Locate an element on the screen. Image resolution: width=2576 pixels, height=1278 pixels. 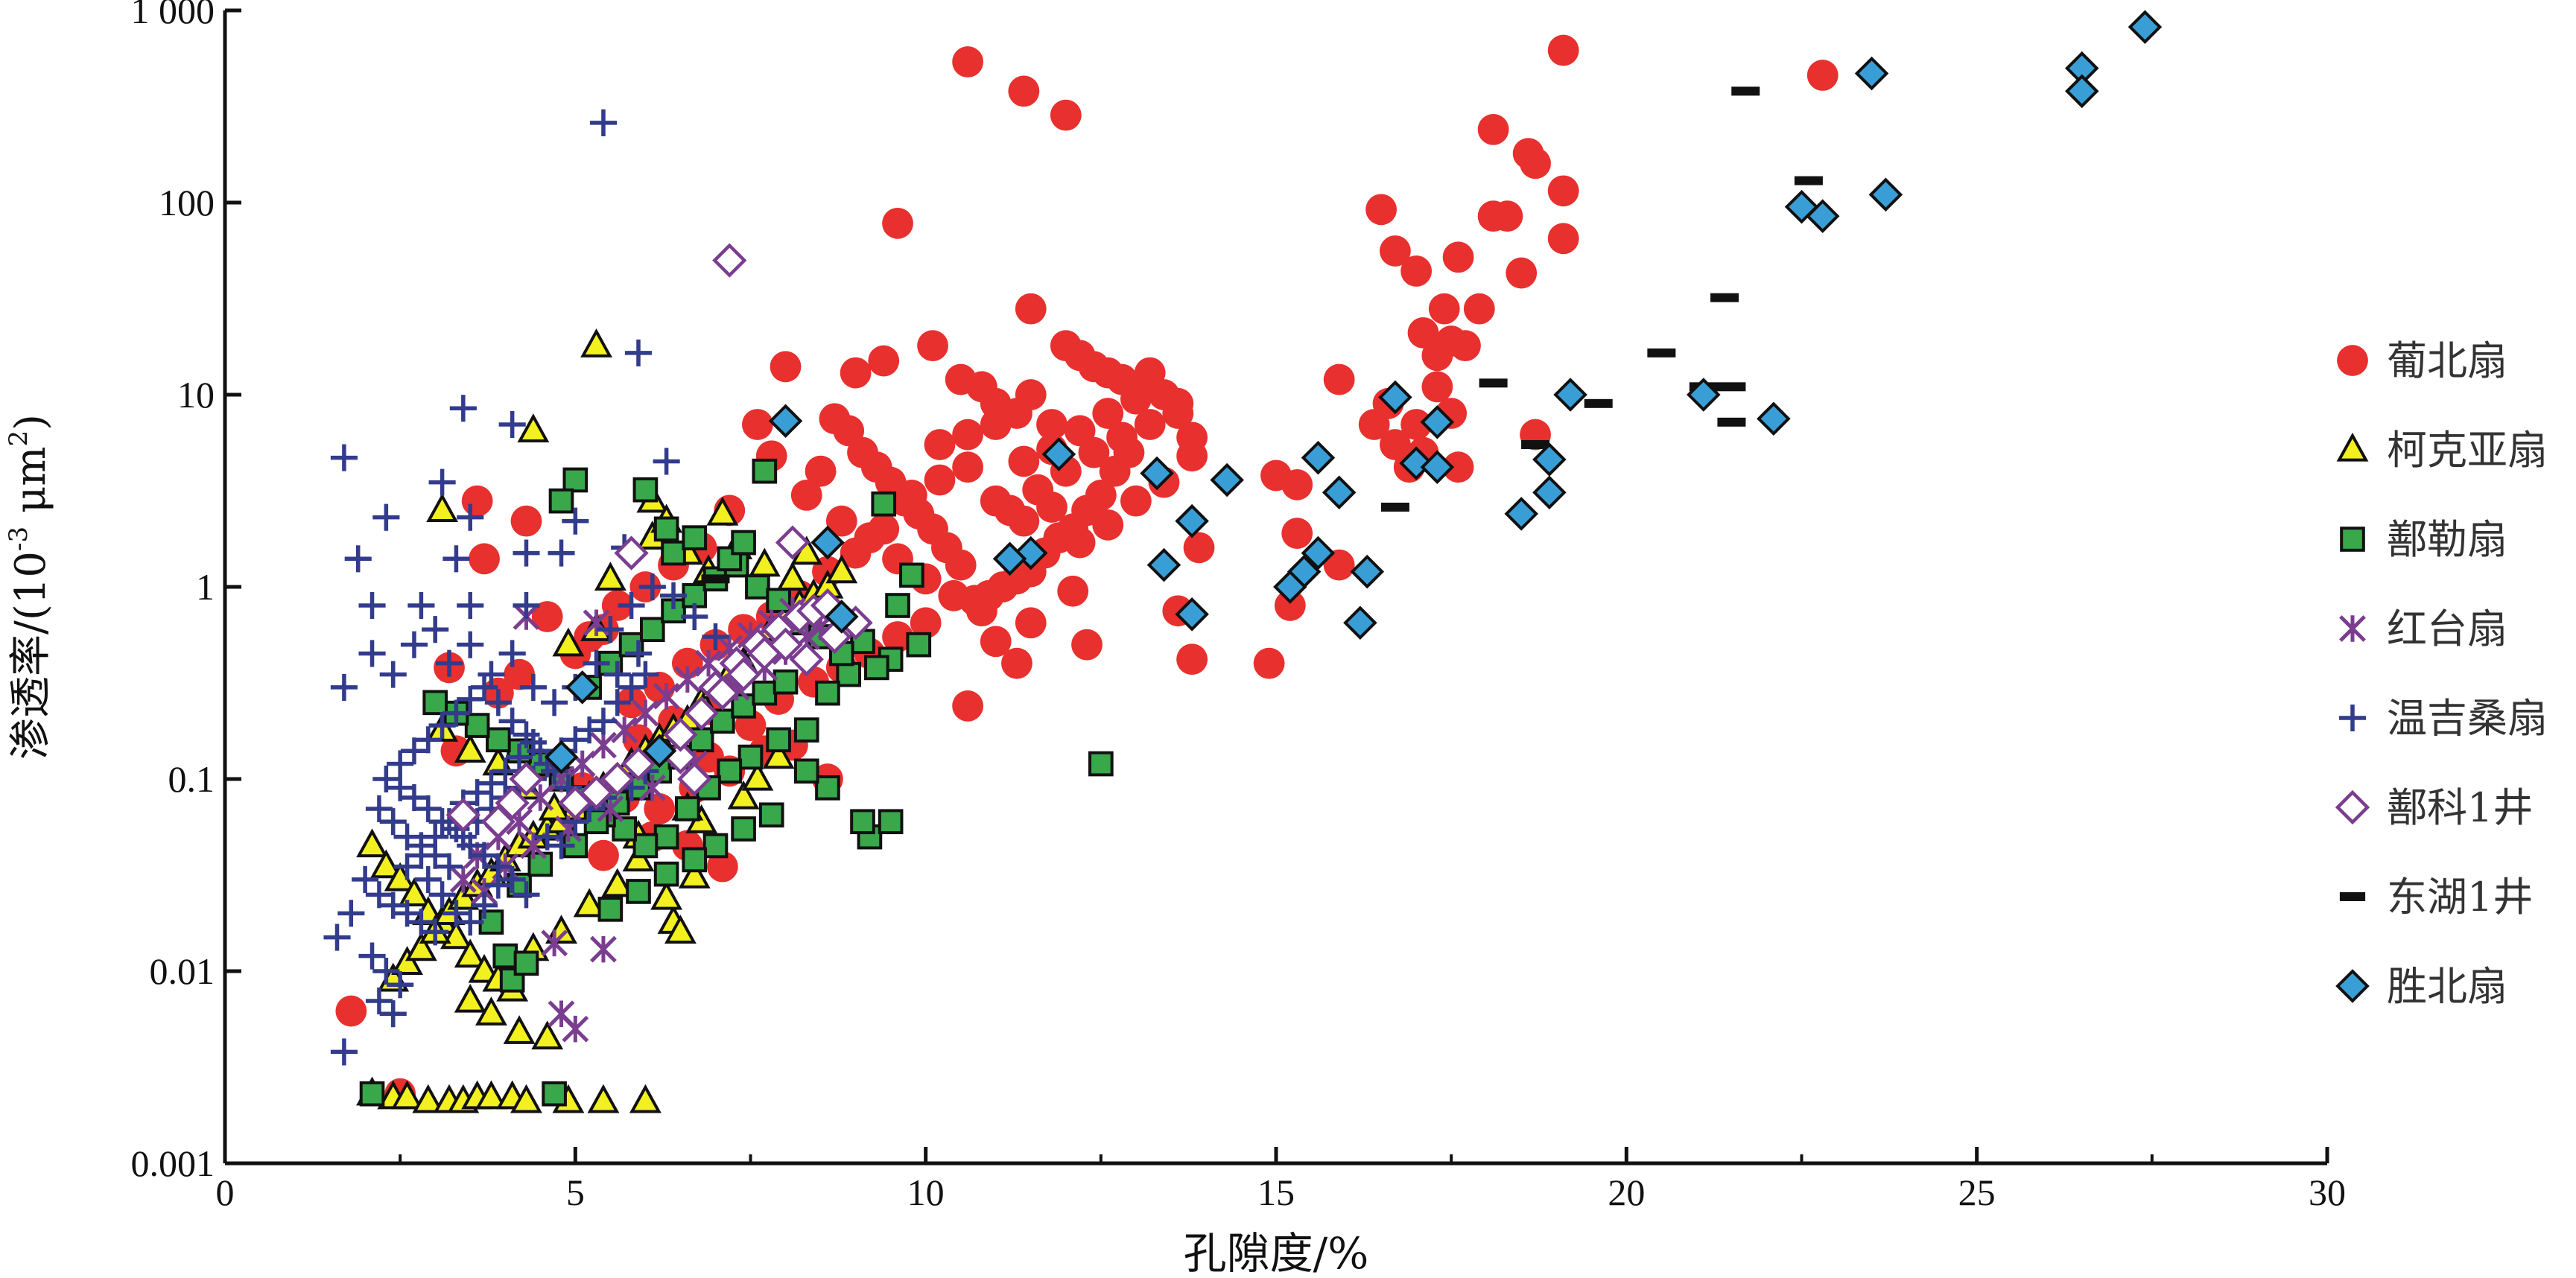
legend-label: 鄯科1井 is located at coordinates (2460, 808).